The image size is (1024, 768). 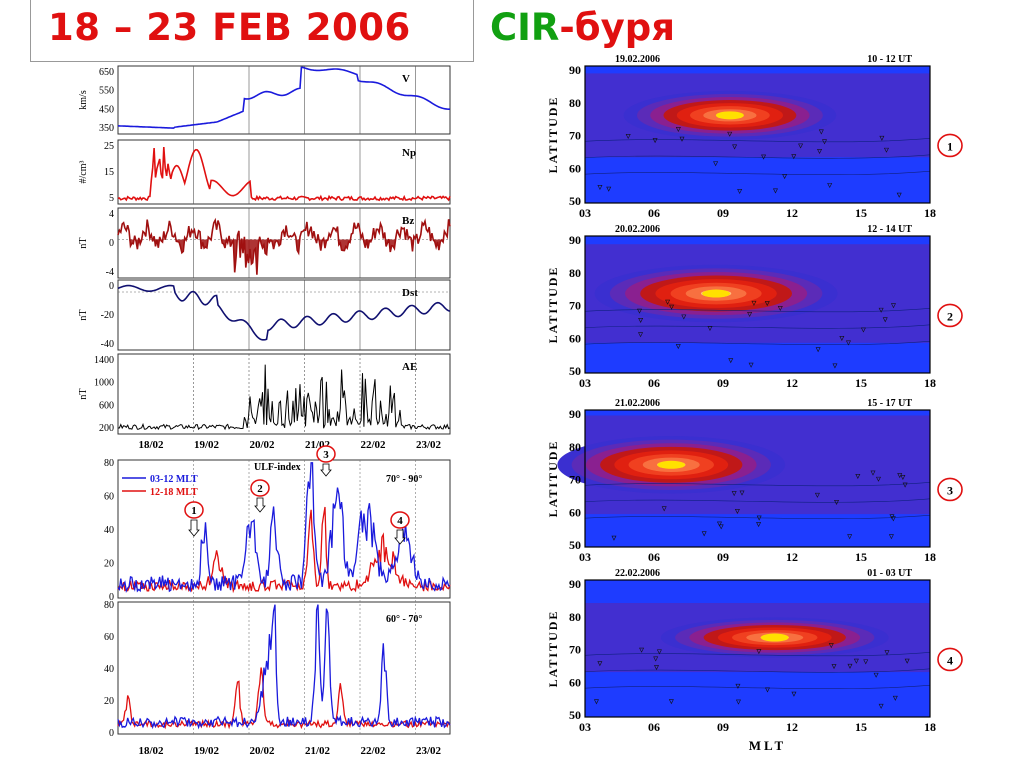 What do you see at coordinates (637, 59) in the screenshot?
I see `map-date: 19.02.2006` at bounding box center [637, 59].